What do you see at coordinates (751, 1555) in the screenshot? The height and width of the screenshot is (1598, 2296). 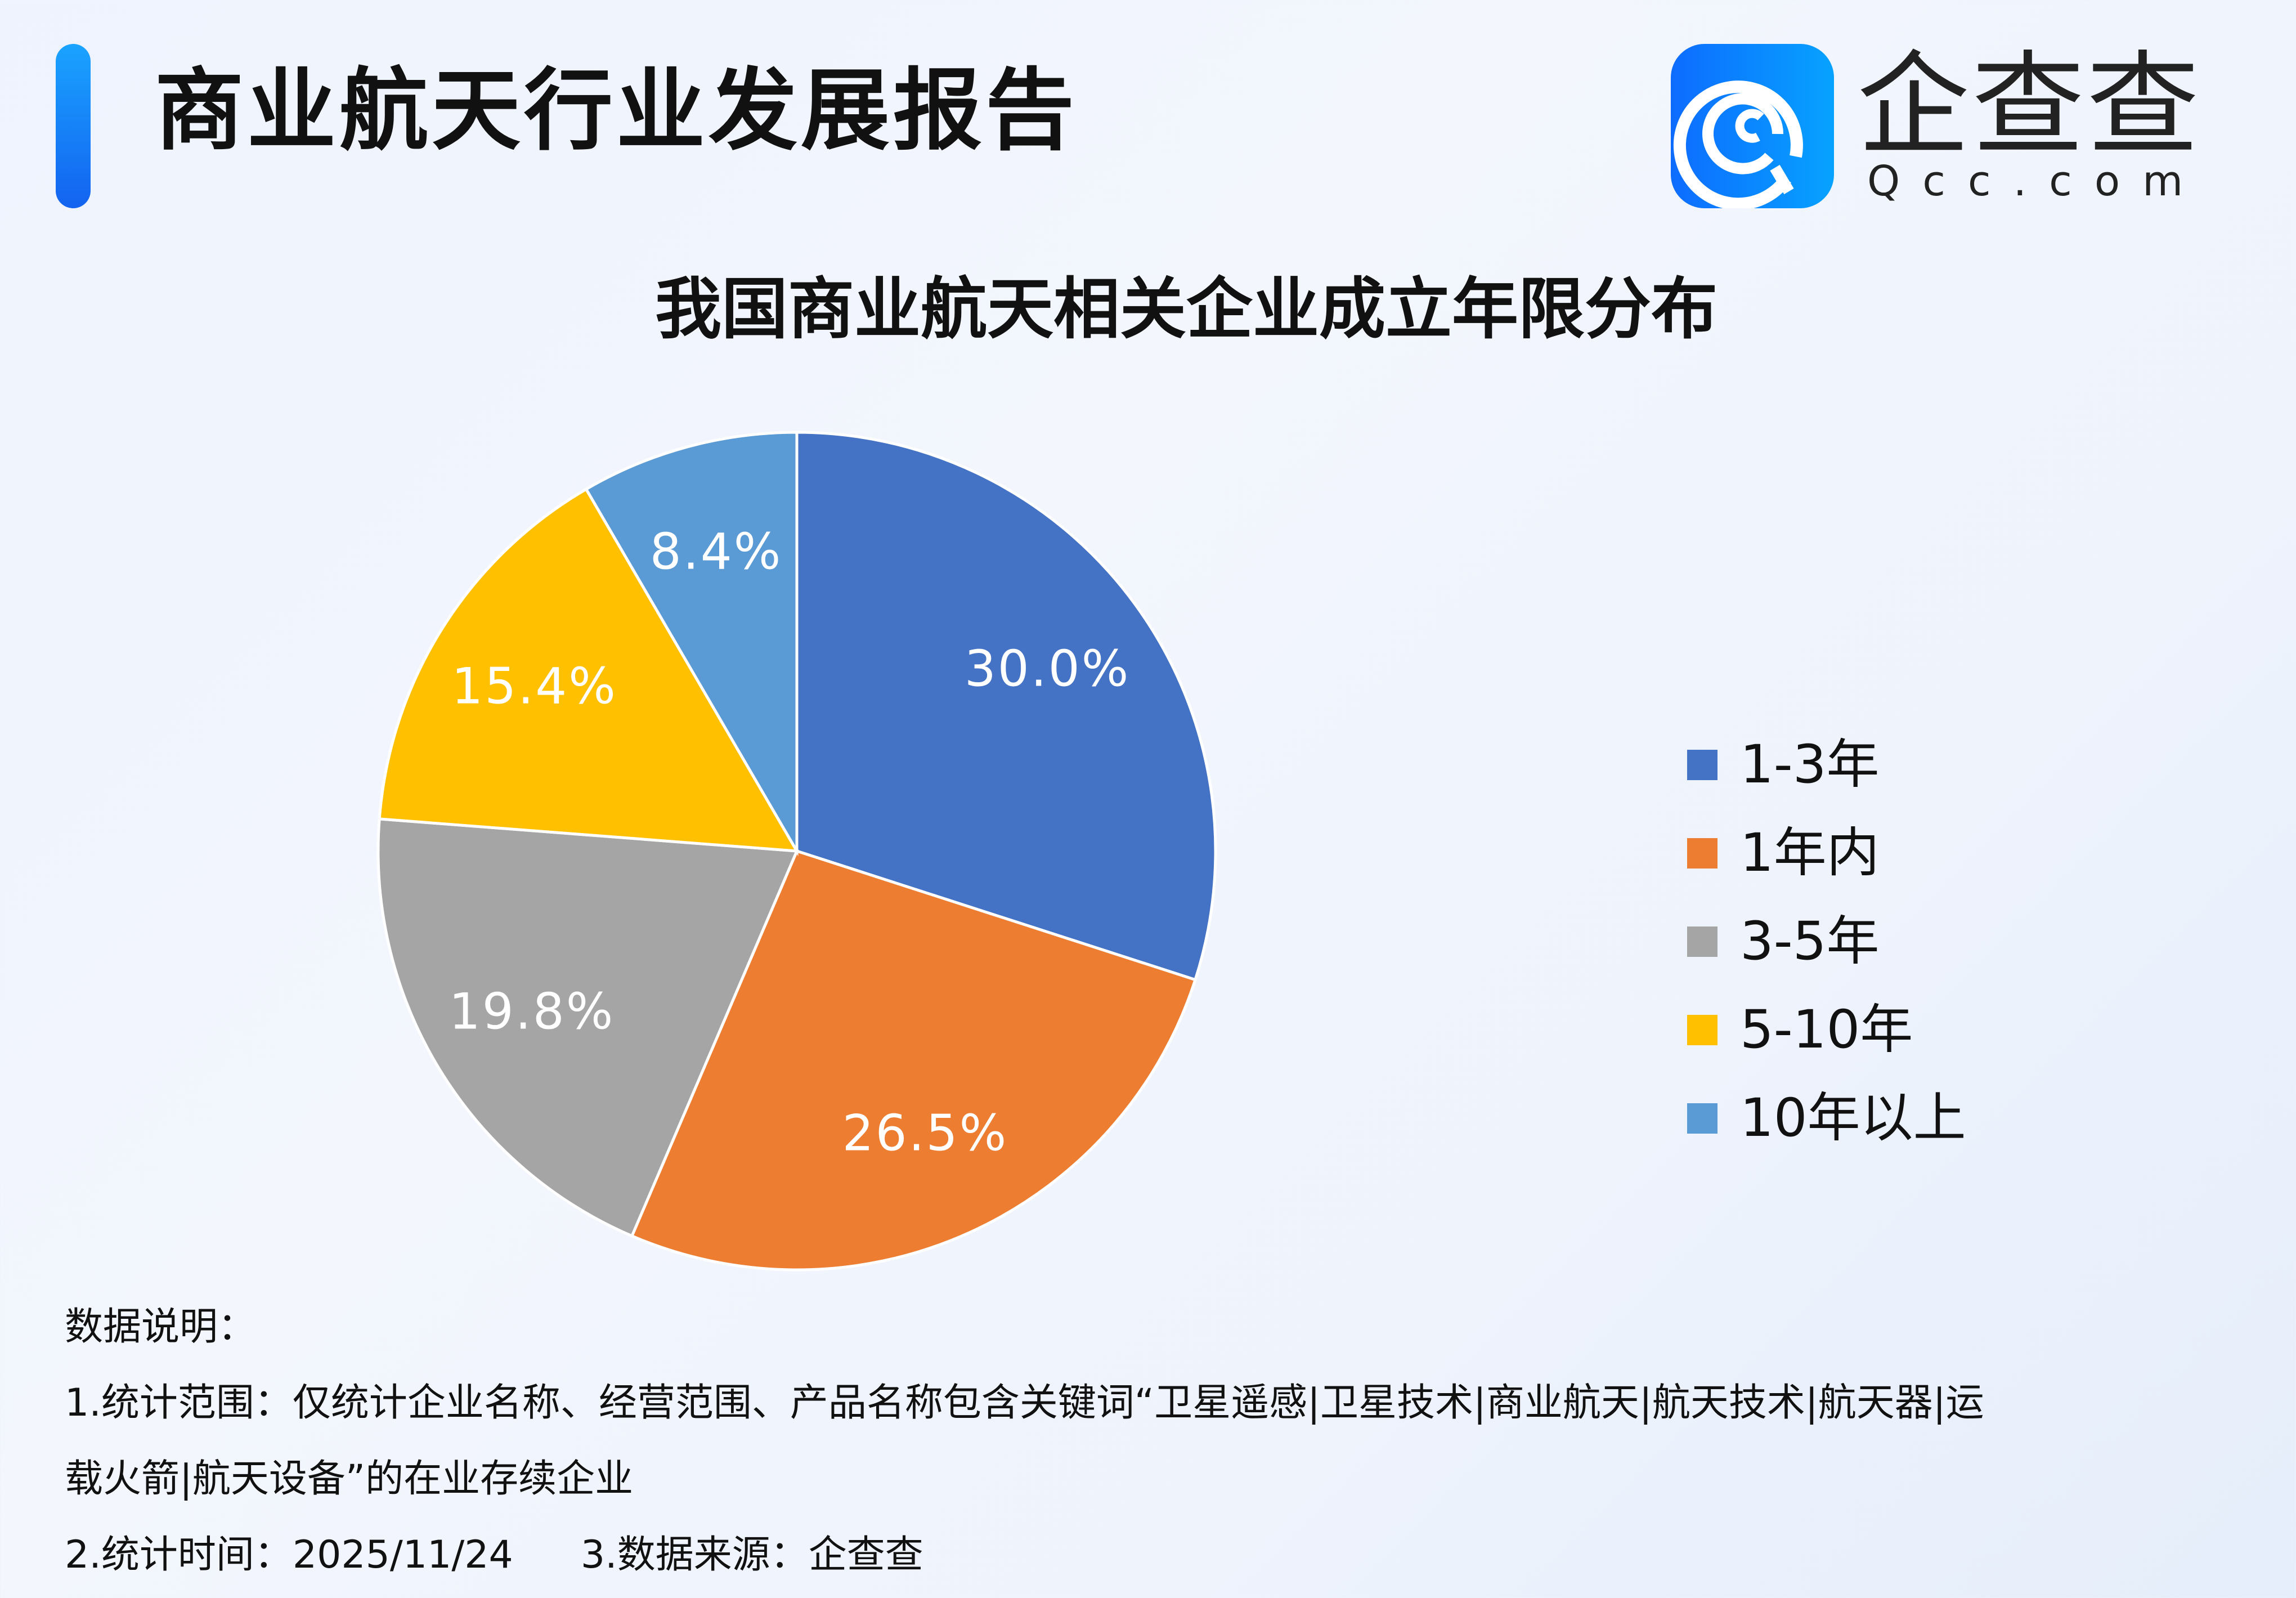 I see `notes-source: 3.数据来源：企查查` at bounding box center [751, 1555].